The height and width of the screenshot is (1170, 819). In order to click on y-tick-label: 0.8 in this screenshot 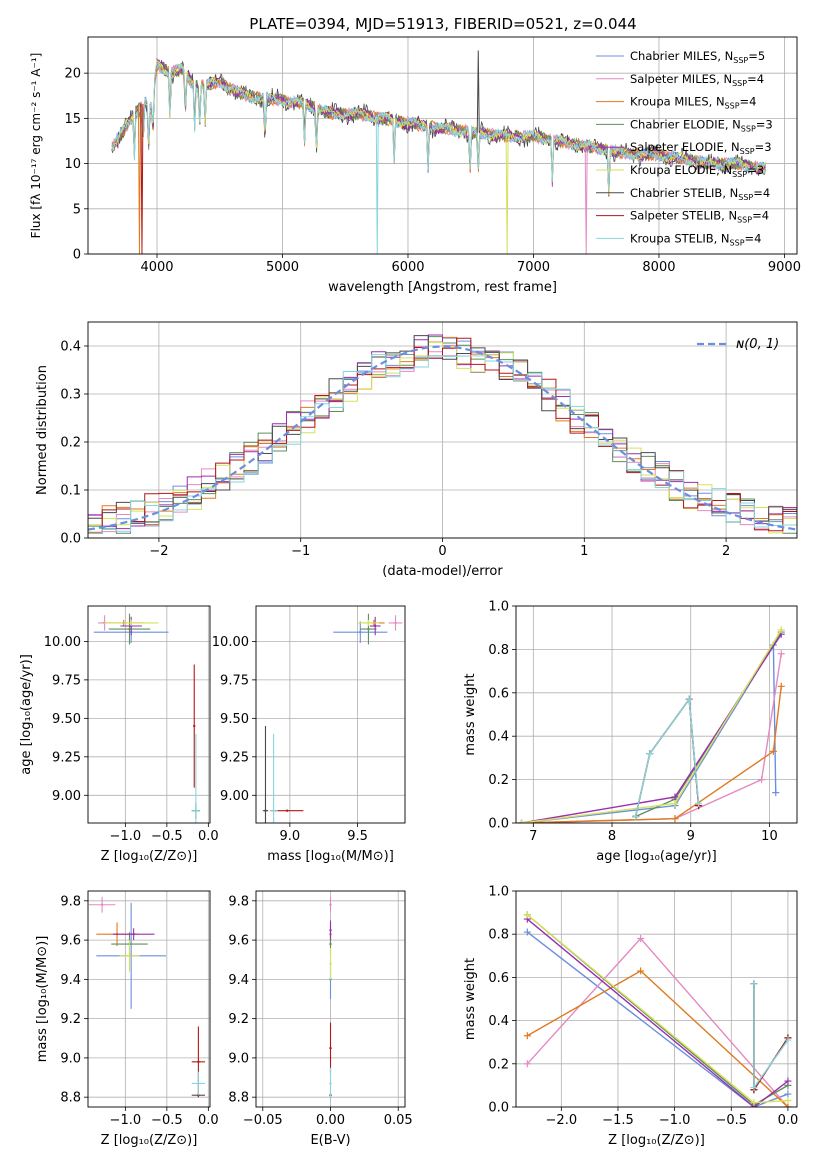, I will do `click(498, 650)`.